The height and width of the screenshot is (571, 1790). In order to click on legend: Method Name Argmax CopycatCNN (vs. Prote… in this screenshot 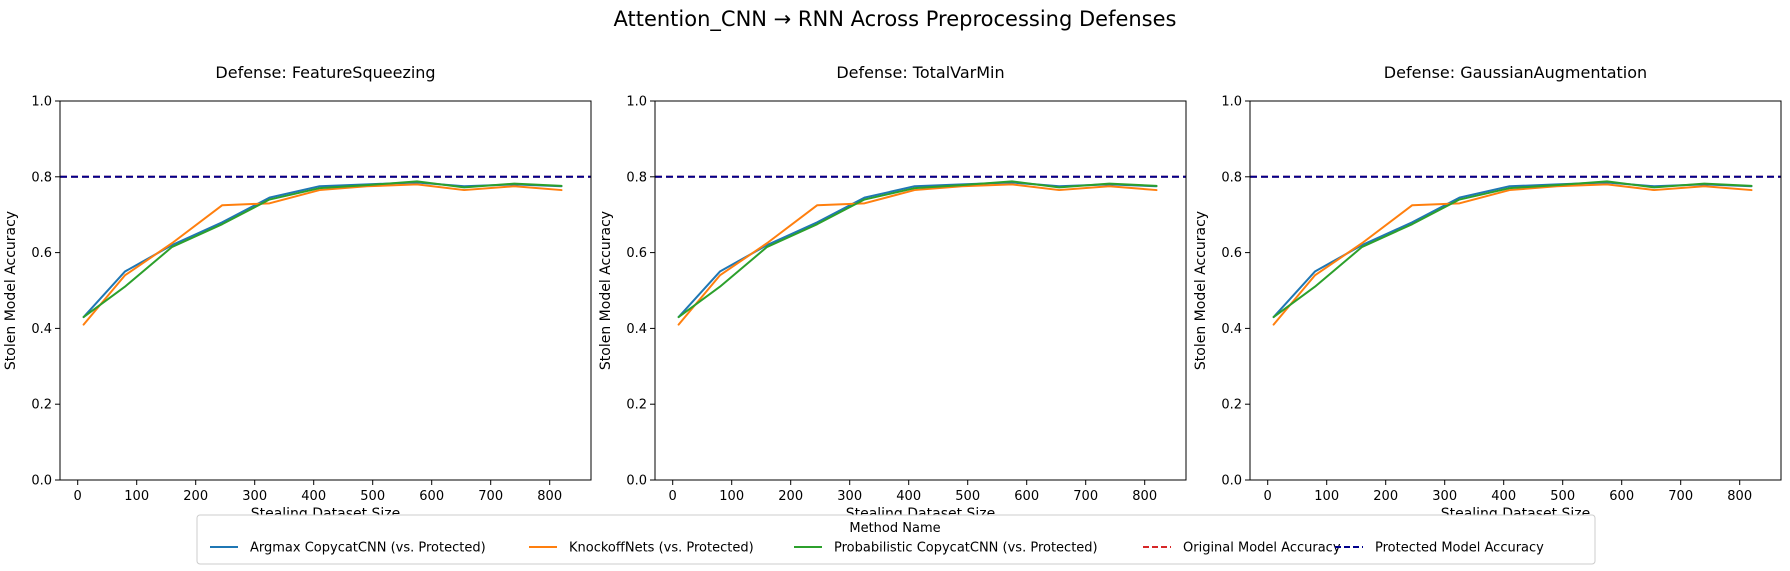, I will do `click(896, 539)`.